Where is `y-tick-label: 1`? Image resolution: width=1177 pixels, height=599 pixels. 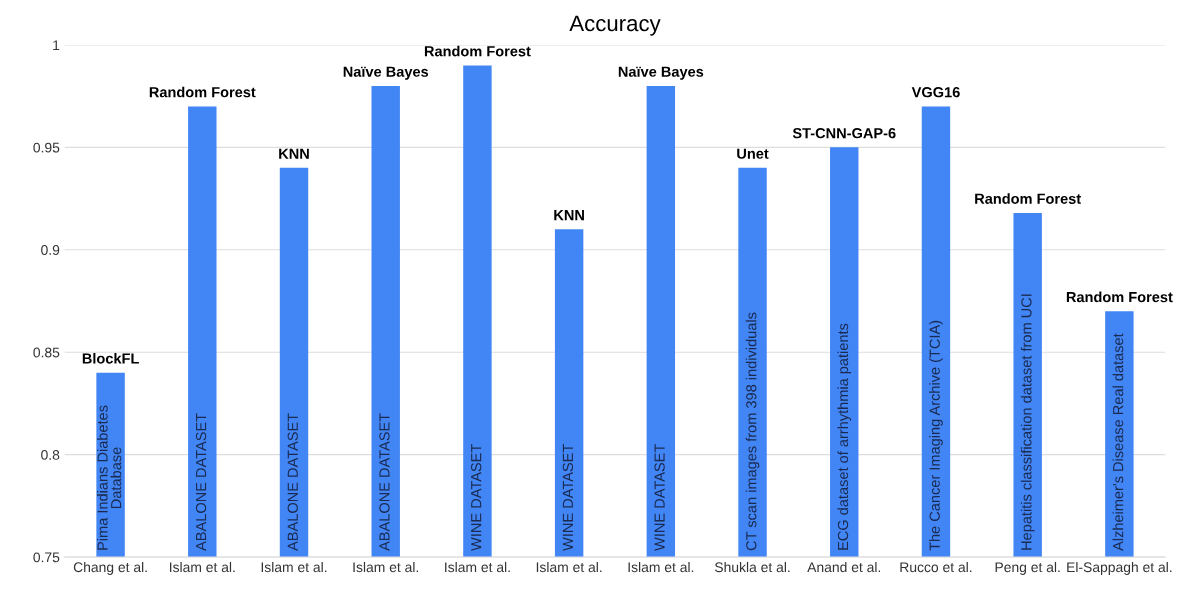
y-tick-label: 1 is located at coordinates (56, 45).